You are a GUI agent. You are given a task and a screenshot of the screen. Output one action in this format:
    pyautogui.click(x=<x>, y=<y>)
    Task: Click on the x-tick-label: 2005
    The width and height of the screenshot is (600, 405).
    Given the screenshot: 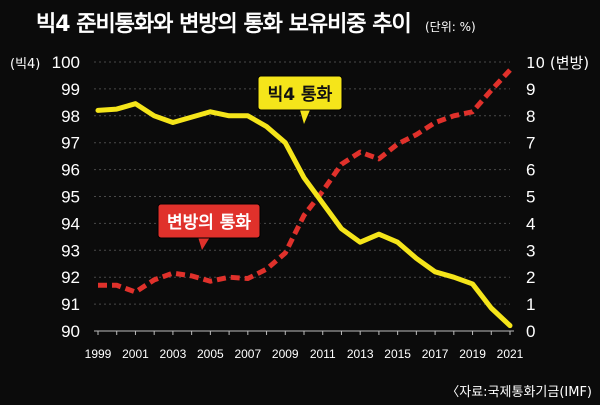 What is the action you would take?
    pyautogui.click(x=210, y=354)
    